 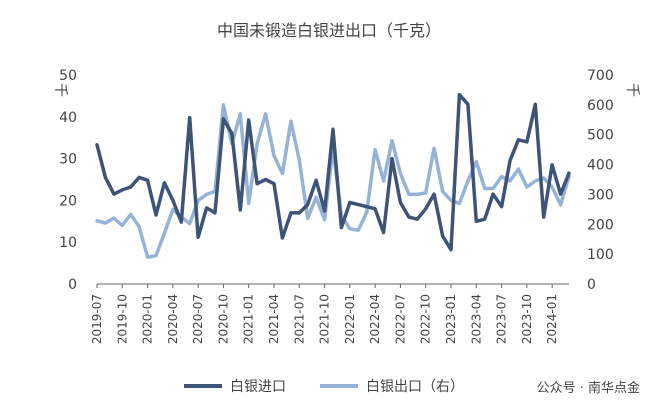 What do you see at coordinates (600, 180) in the screenshot?
I see `right-axis-ticks: 0 100 200 300 400 500 600 700` at bounding box center [600, 180].